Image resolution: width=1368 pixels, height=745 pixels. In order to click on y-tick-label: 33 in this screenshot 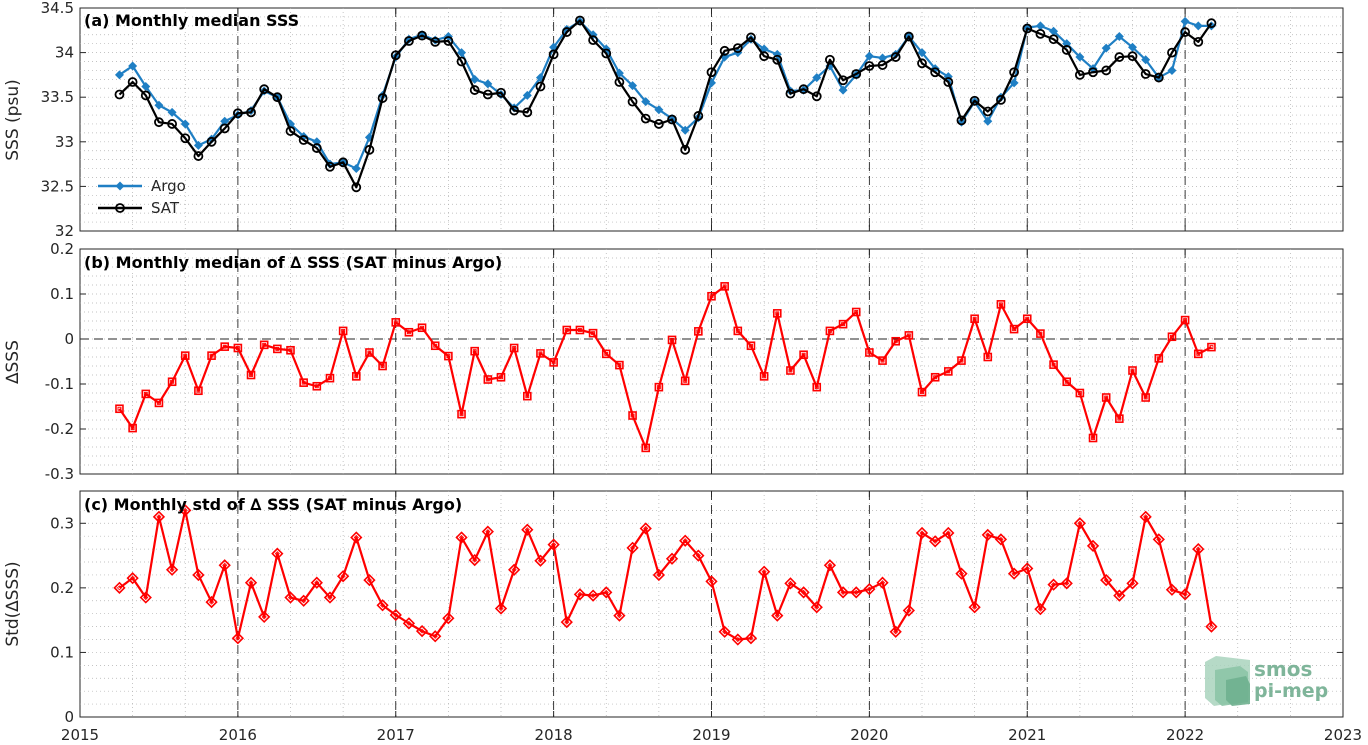, I will do `click(64, 142)`.